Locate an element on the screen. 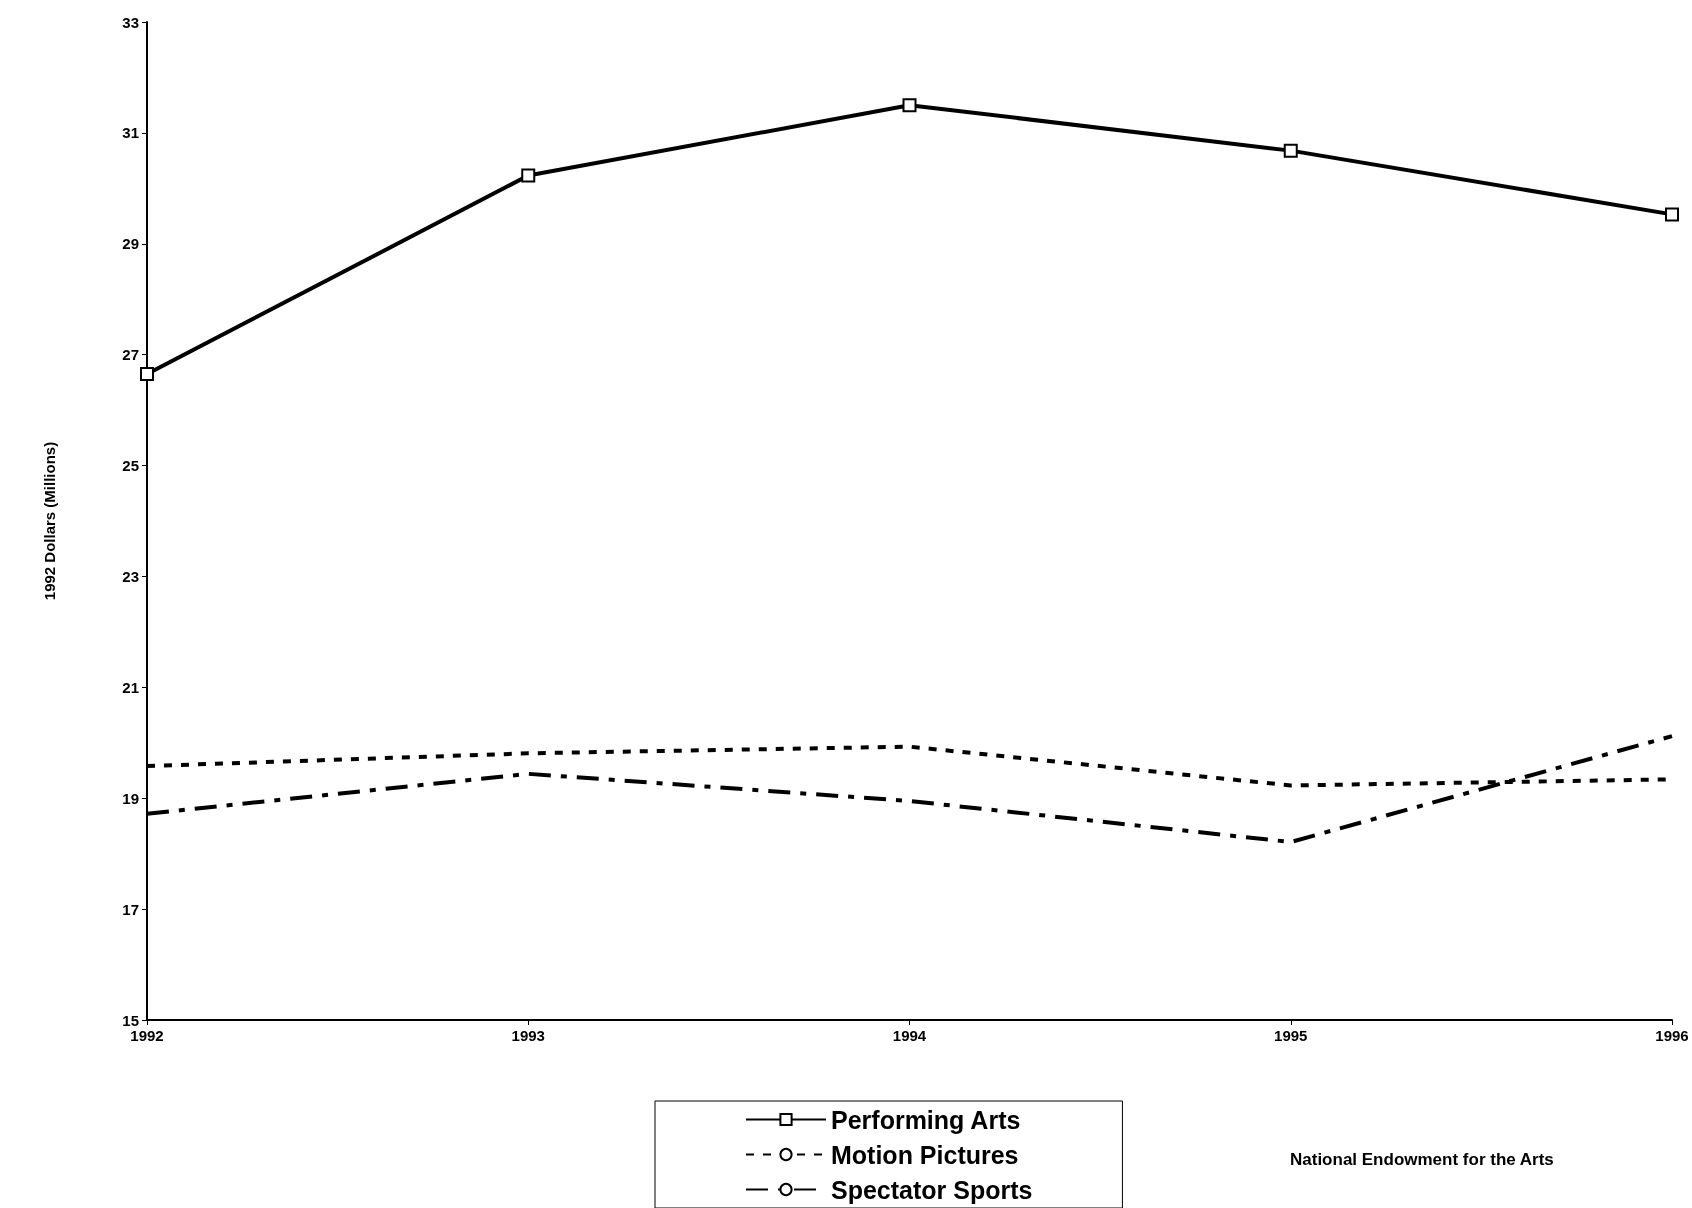 The image size is (1692, 1208). x-tick-label: 1995 is located at coordinates (1291, 1035).